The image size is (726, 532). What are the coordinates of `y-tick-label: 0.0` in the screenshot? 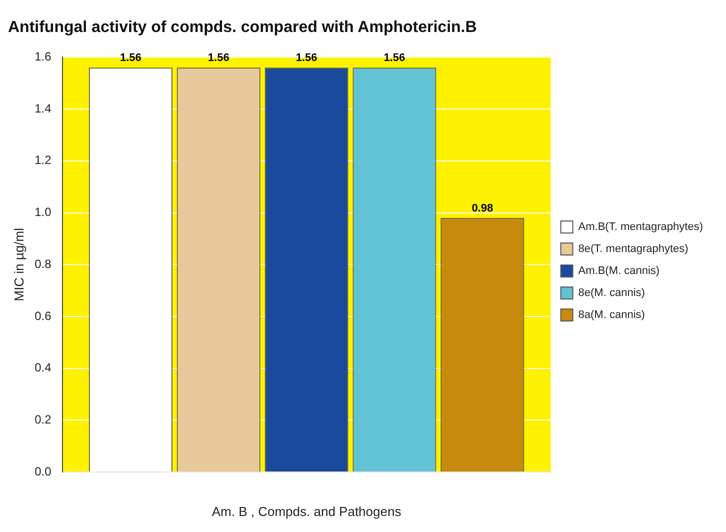 It's located at (43, 471).